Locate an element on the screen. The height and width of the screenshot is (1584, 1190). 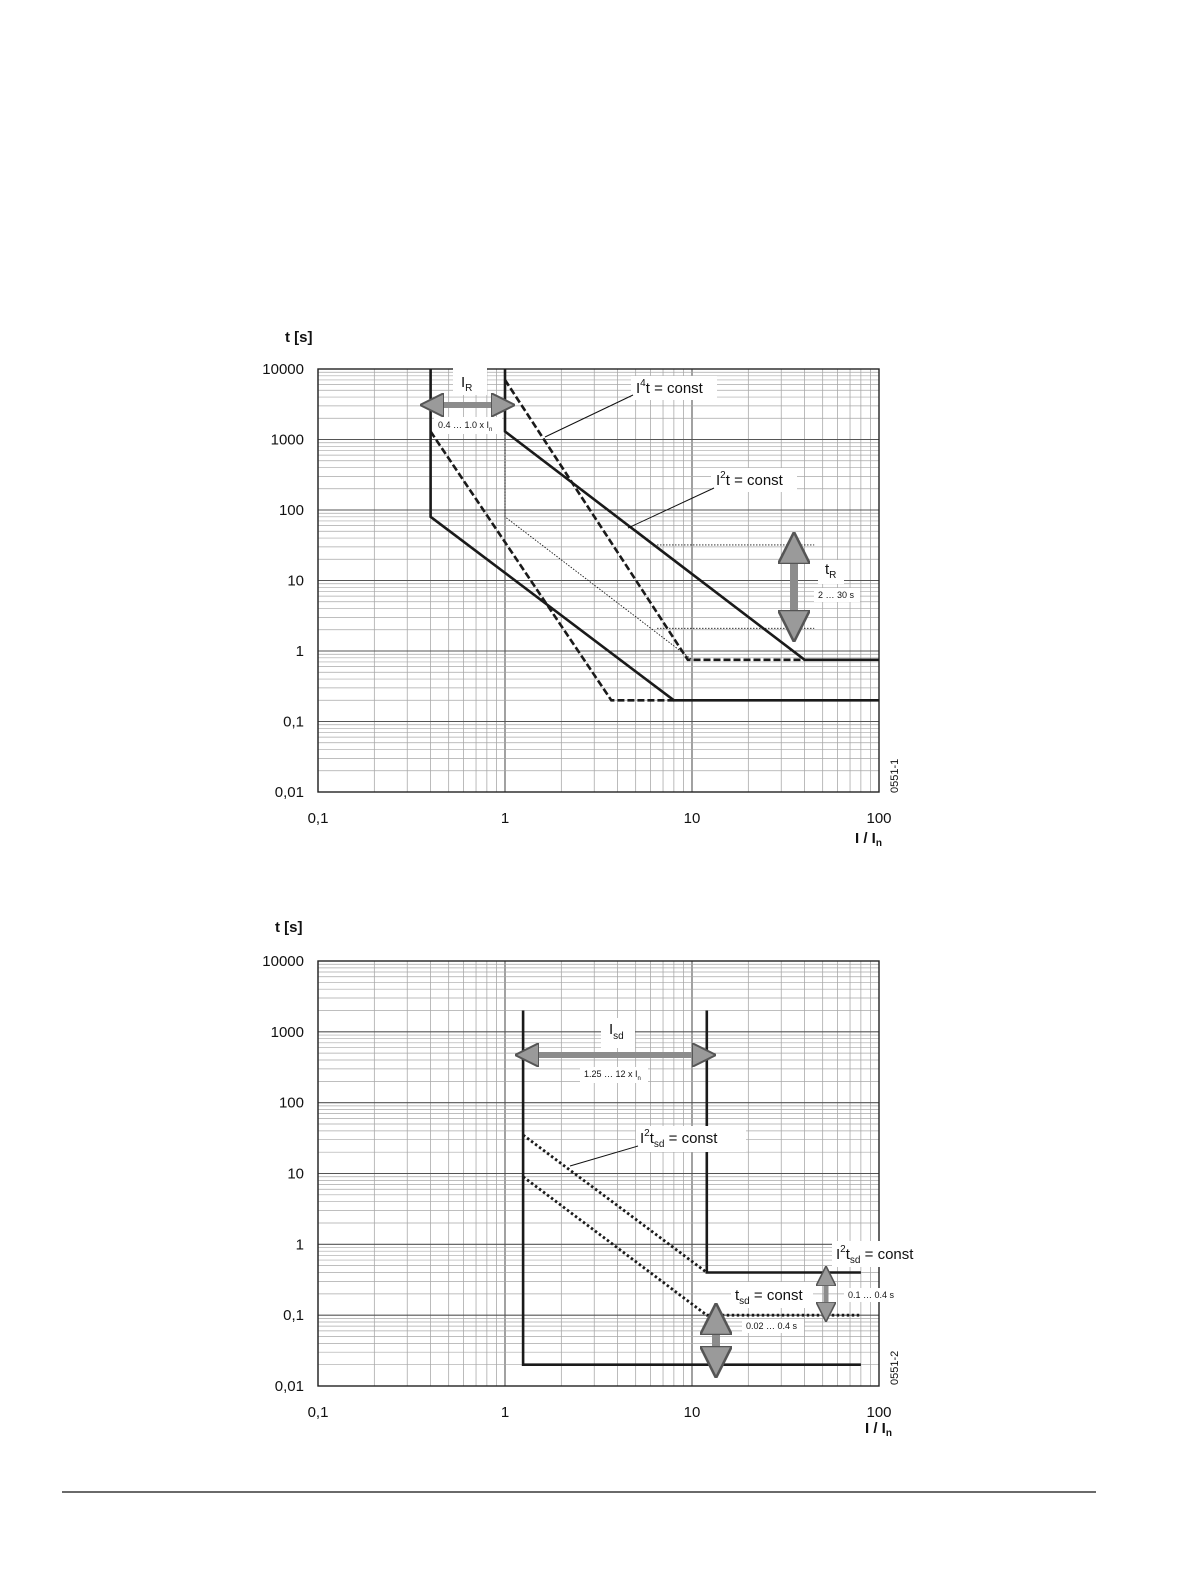
chart1-x-tick-labels: 0,1 1 10 100 is located at coordinates (600, 818).